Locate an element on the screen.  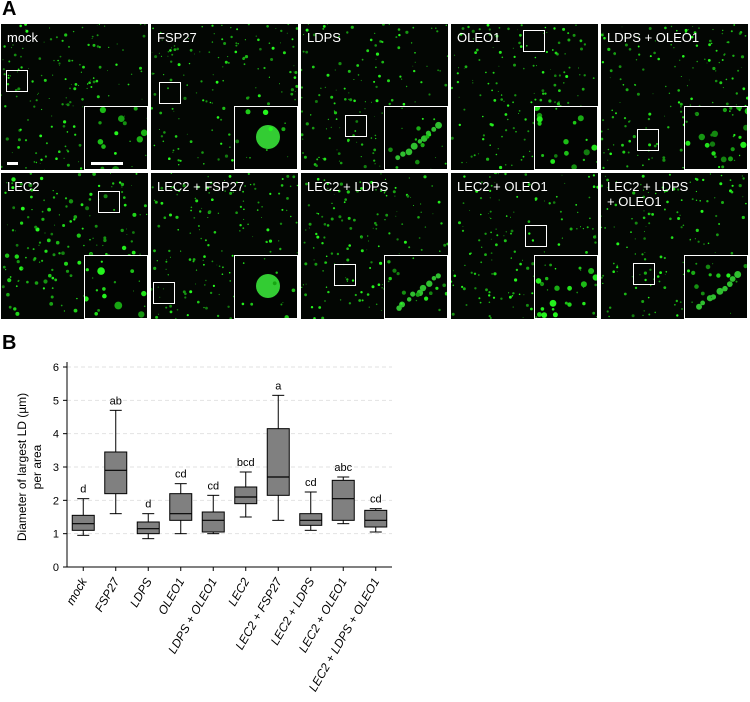
x-tick-label: LEC2 is located at coordinates (238, 591).